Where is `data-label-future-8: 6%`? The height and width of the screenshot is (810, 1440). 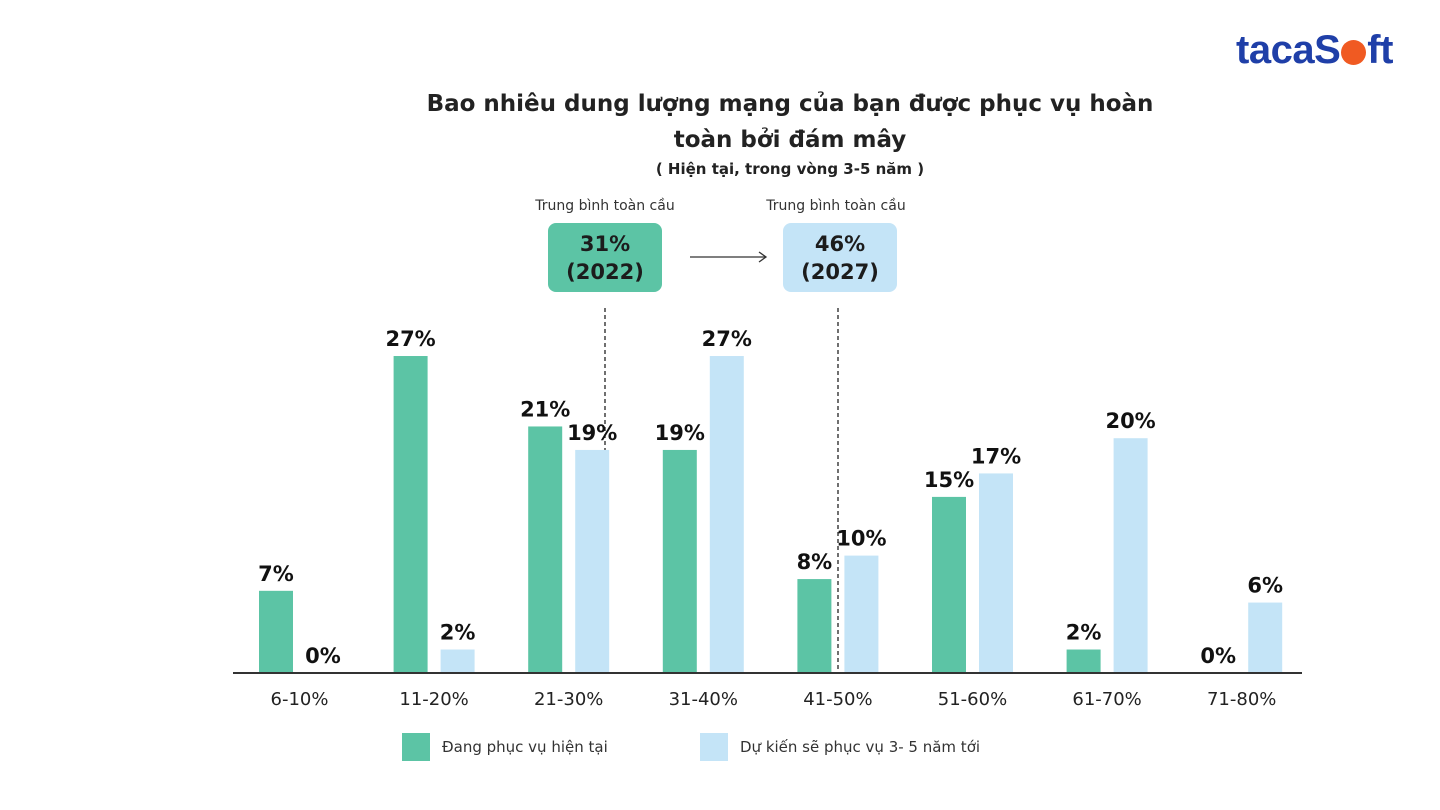 data-label-future-8: 6% is located at coordinates (1265, 586).